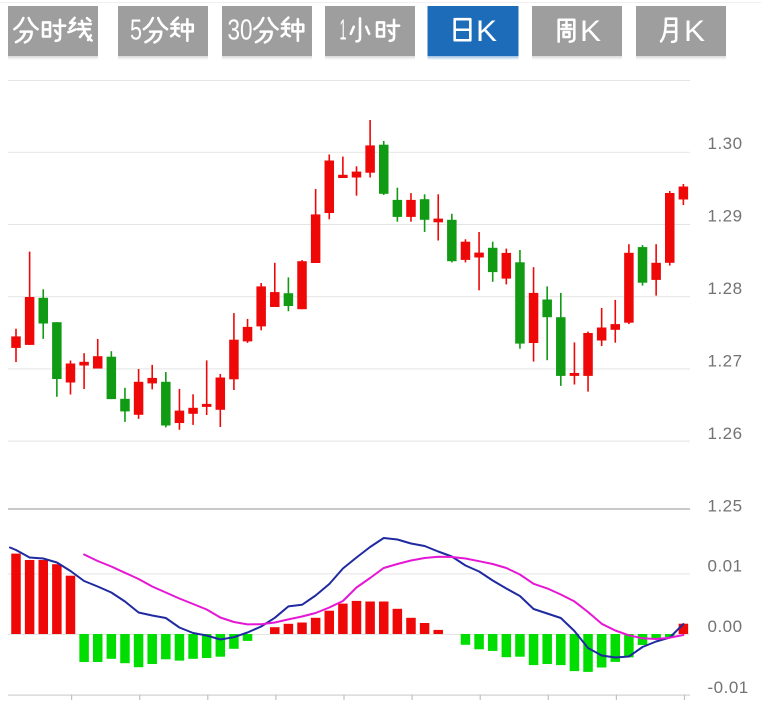 Image resolution: width=761 pixels, height=705 pixels. What do you see at coordinates (725, 433) in the screenshot?
I see `svg-text: 1.26` at bounding box center [725, 433].